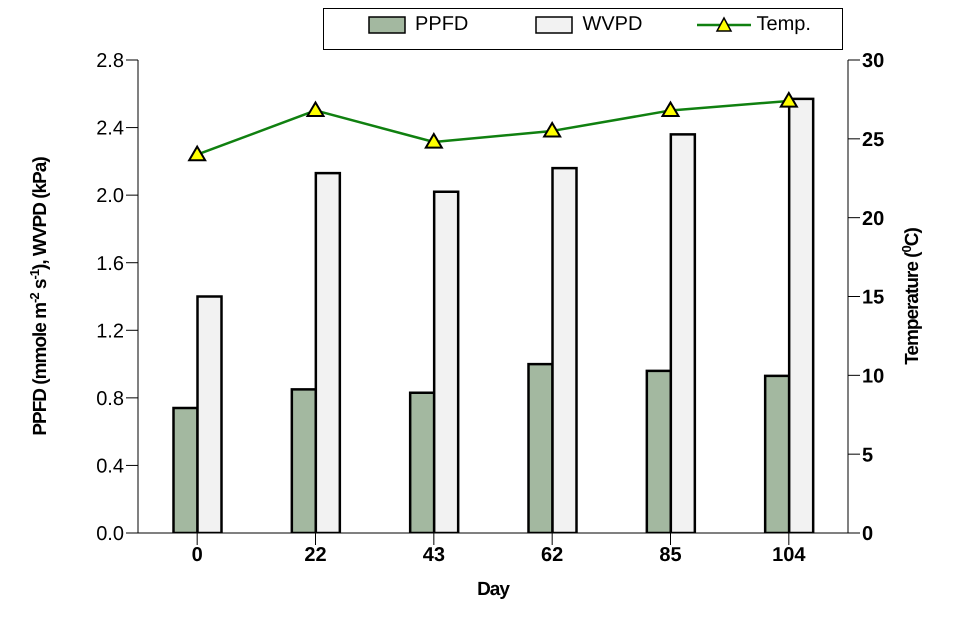  Describe the element at coordinates (110, 399) in the screenshot. I see `y-tick-label: 0.8` at that location.